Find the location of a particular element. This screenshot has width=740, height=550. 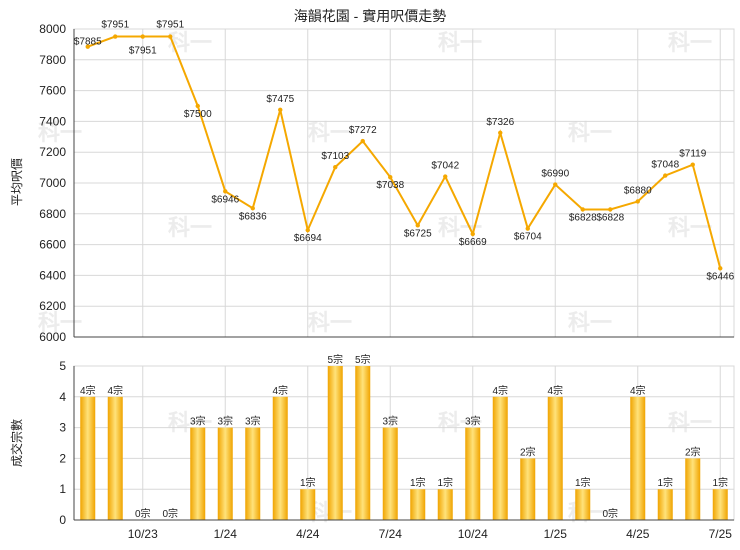

price-tick-label: 6200 is located at coordinates (52, 306).